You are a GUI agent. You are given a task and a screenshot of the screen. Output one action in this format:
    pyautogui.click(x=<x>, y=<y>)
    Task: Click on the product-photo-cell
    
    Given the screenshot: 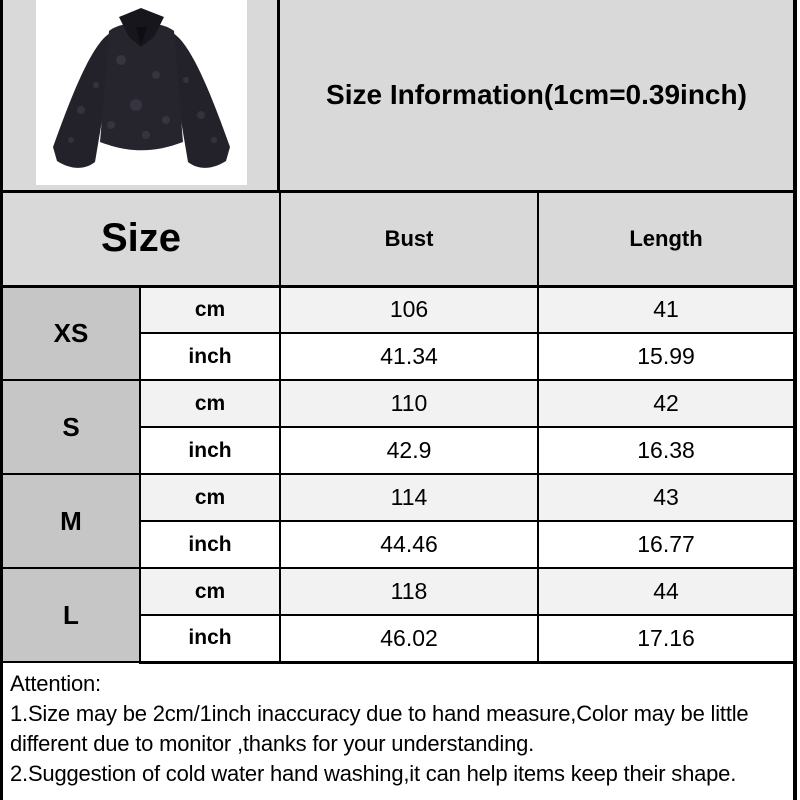 What is the action you would take?
    pyautogui.click(x=141, y=95)
    